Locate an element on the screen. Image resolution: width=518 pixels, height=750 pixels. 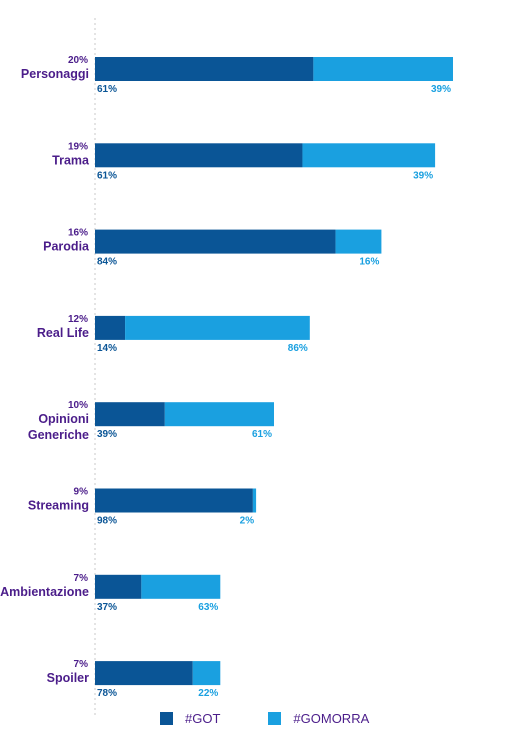
category-label-spoiler: Spoiler is located at coordinates (68, 678).